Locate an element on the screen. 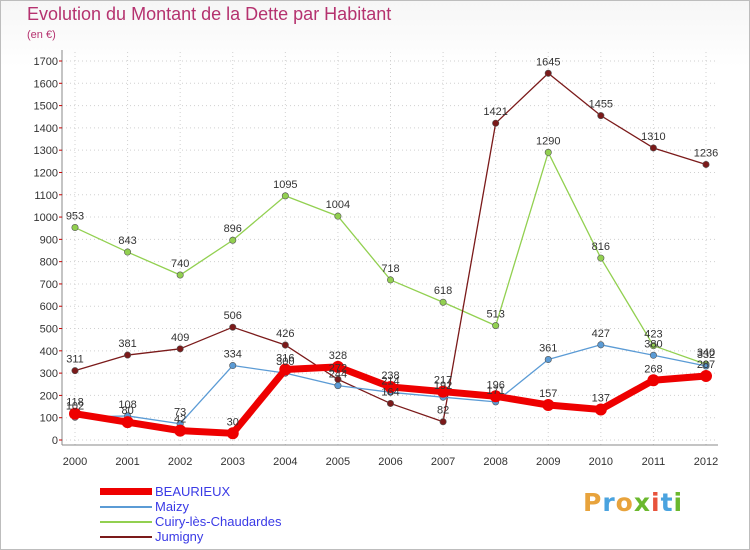  x-tick-label: 2004 is located at coordinates (285, 462).